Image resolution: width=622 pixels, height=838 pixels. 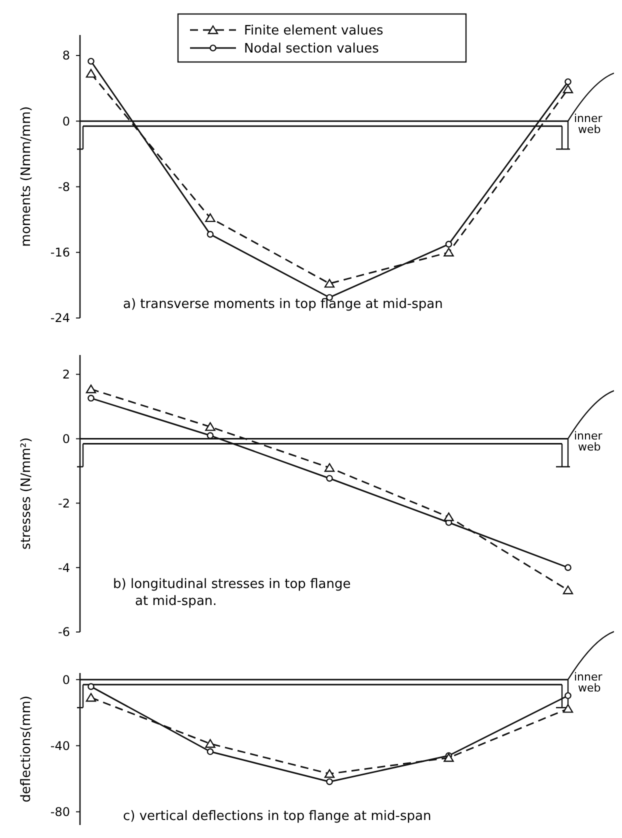 I want to click on y-tick-label: -6, so click(x=64, y=632).